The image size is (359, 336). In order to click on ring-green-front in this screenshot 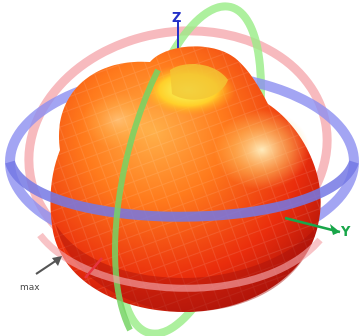, I will do `click(136, 200)`.